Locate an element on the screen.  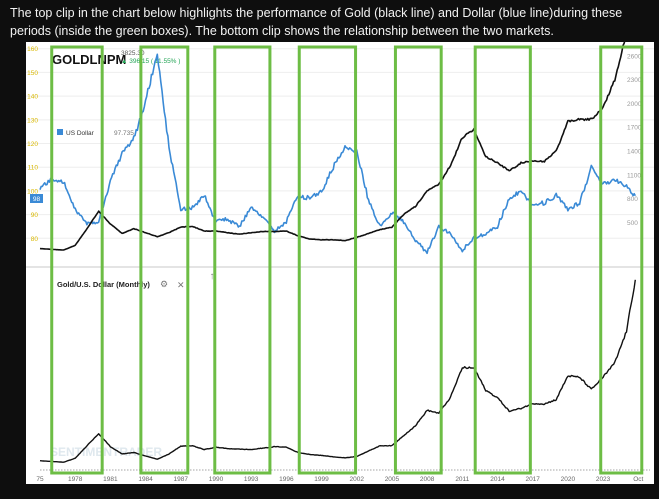
left-axis-tick-label: 80 is located at coordinates (35, 239).